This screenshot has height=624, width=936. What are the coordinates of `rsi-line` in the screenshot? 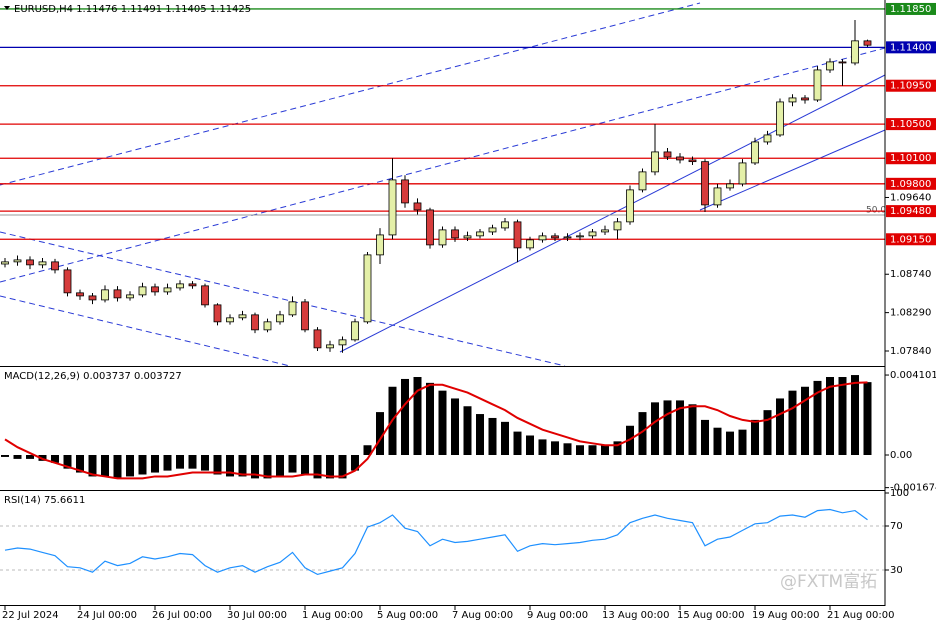 It's located at (436, 542).